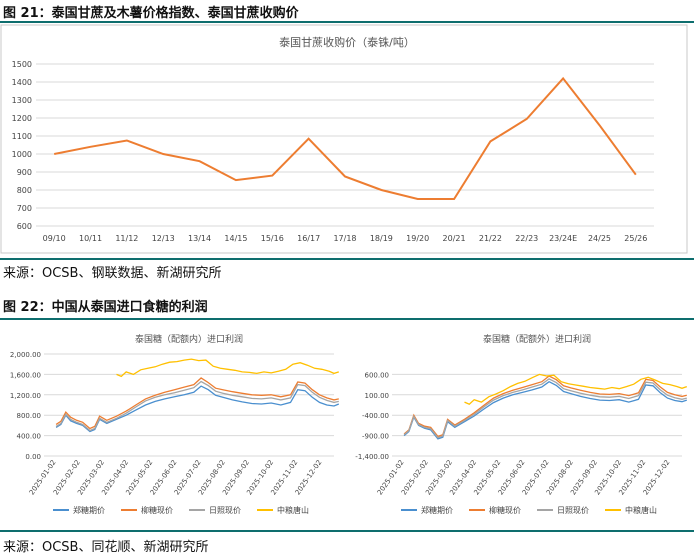  I want to click on y-tick-label: 0.00, so click(33, 457).